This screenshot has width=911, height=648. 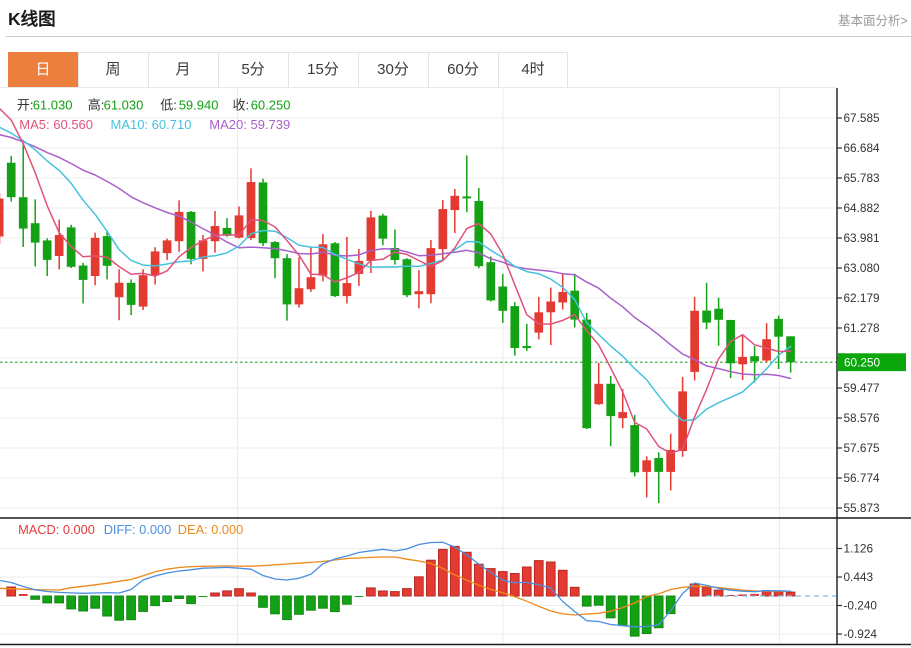 I want to click on svg-text: 66.684, so click(x=862, y=148).